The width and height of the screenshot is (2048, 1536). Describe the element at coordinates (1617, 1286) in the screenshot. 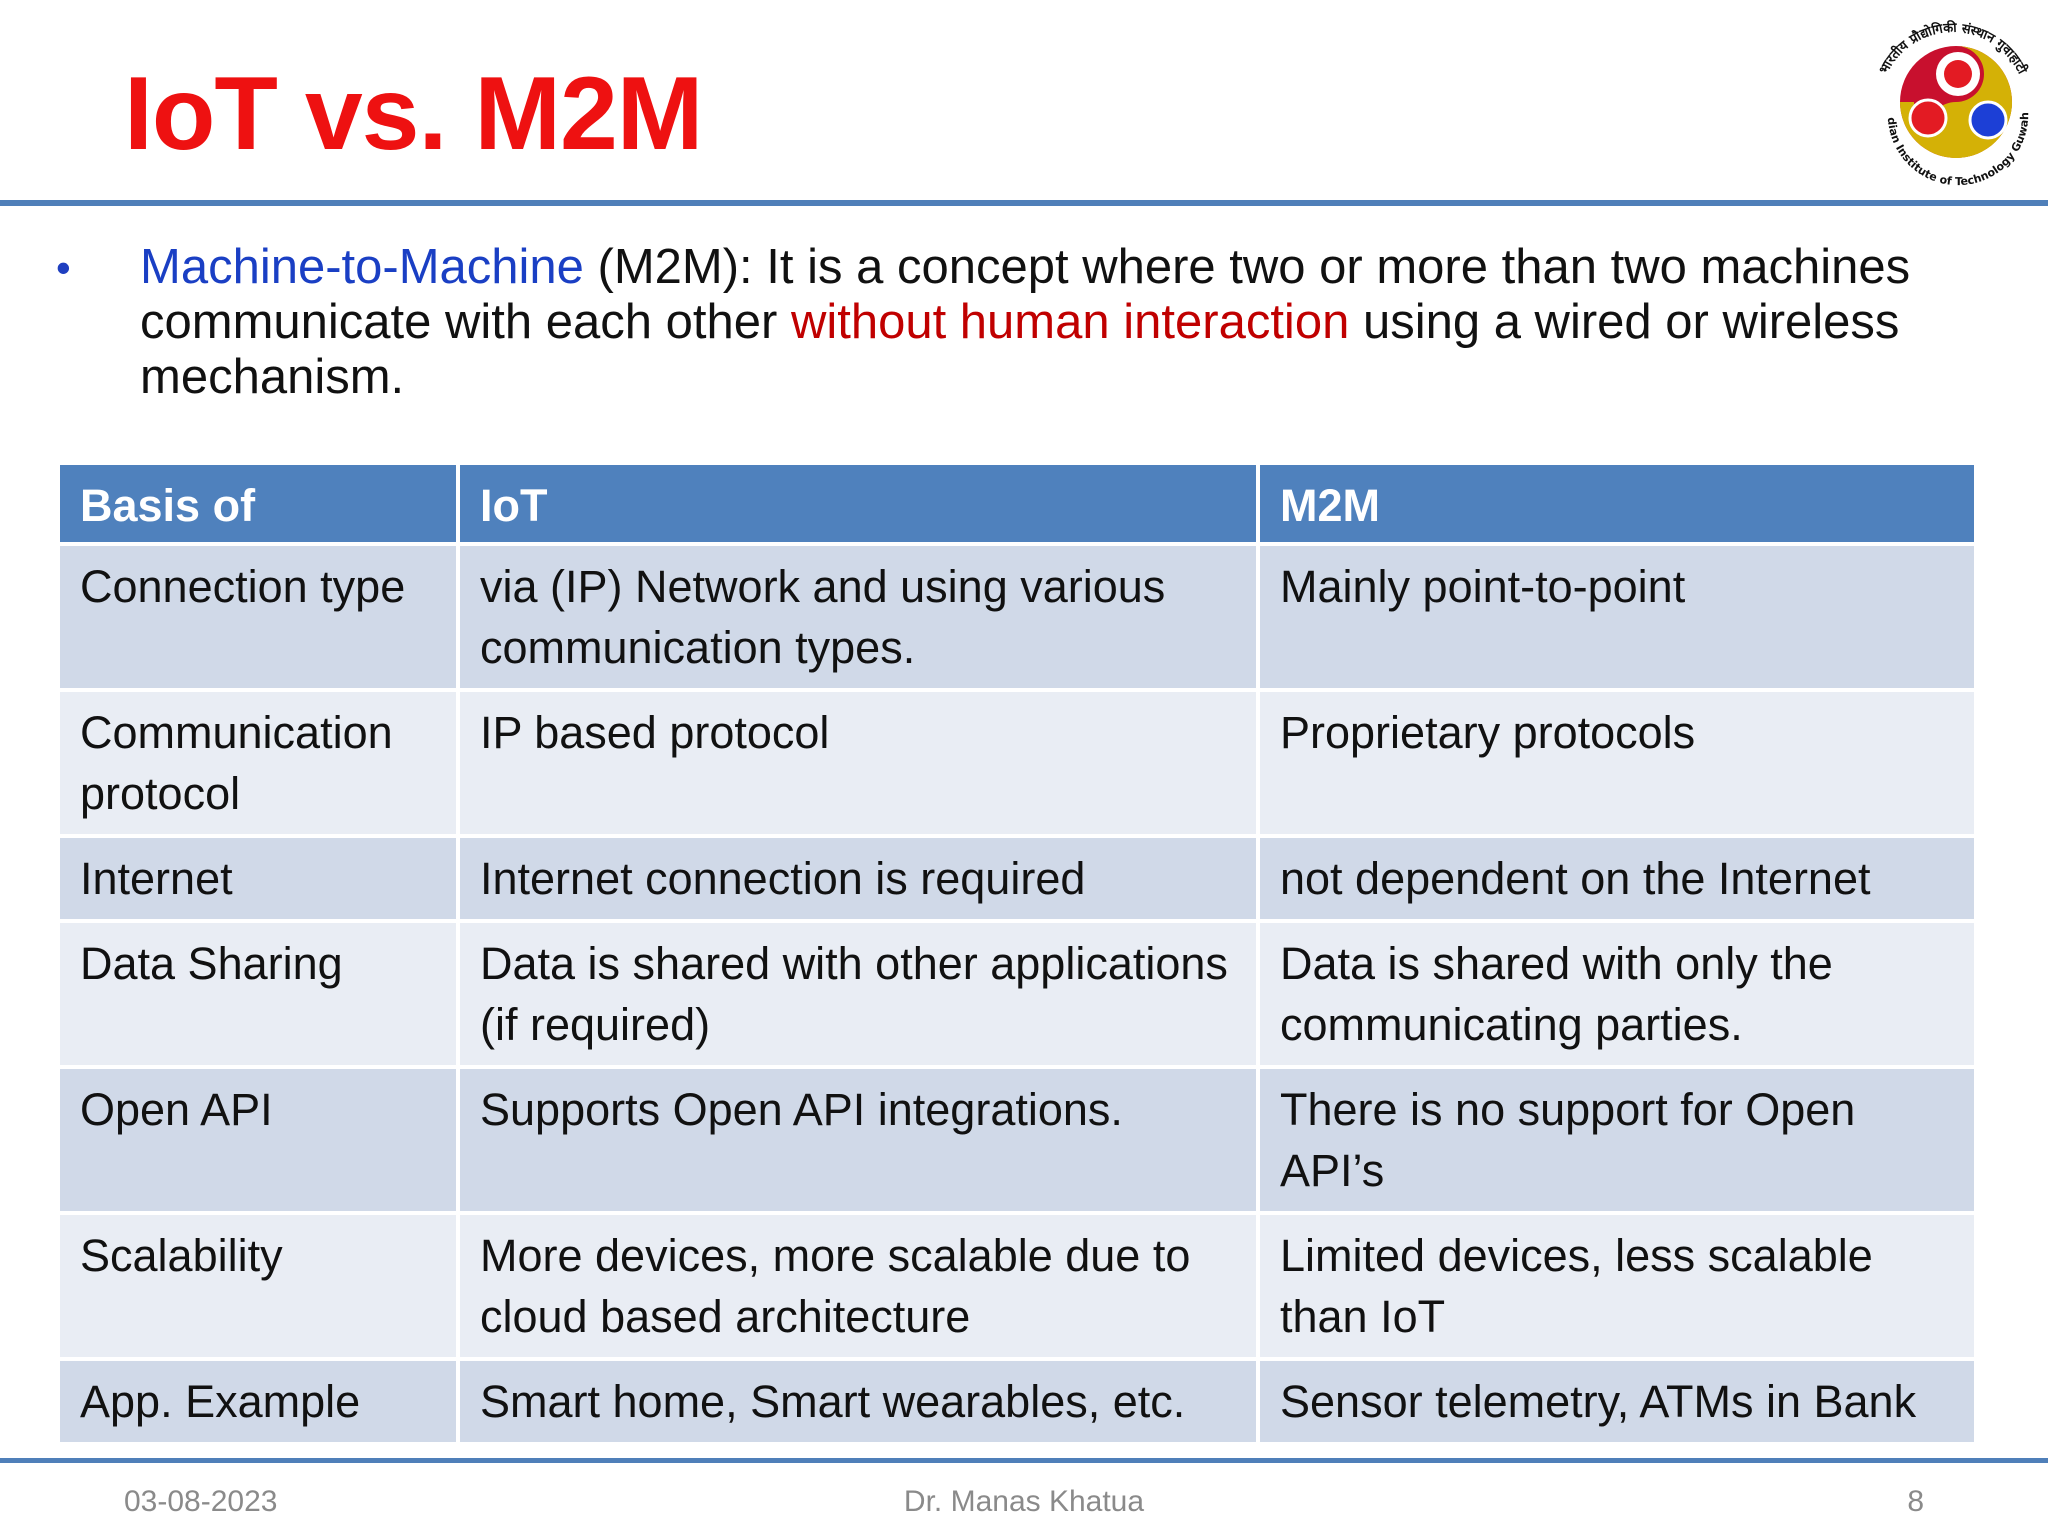

I see `cell-m2m: Limited devices, less scalable than IoT` at that location.